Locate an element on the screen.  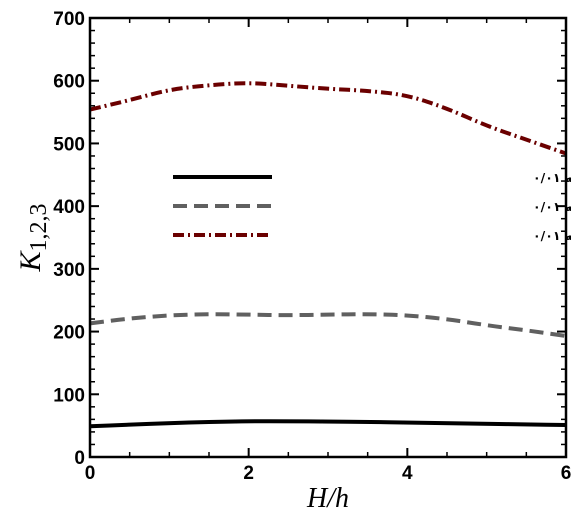
x-tick-label: 6 is located at coordinates (566, 473).